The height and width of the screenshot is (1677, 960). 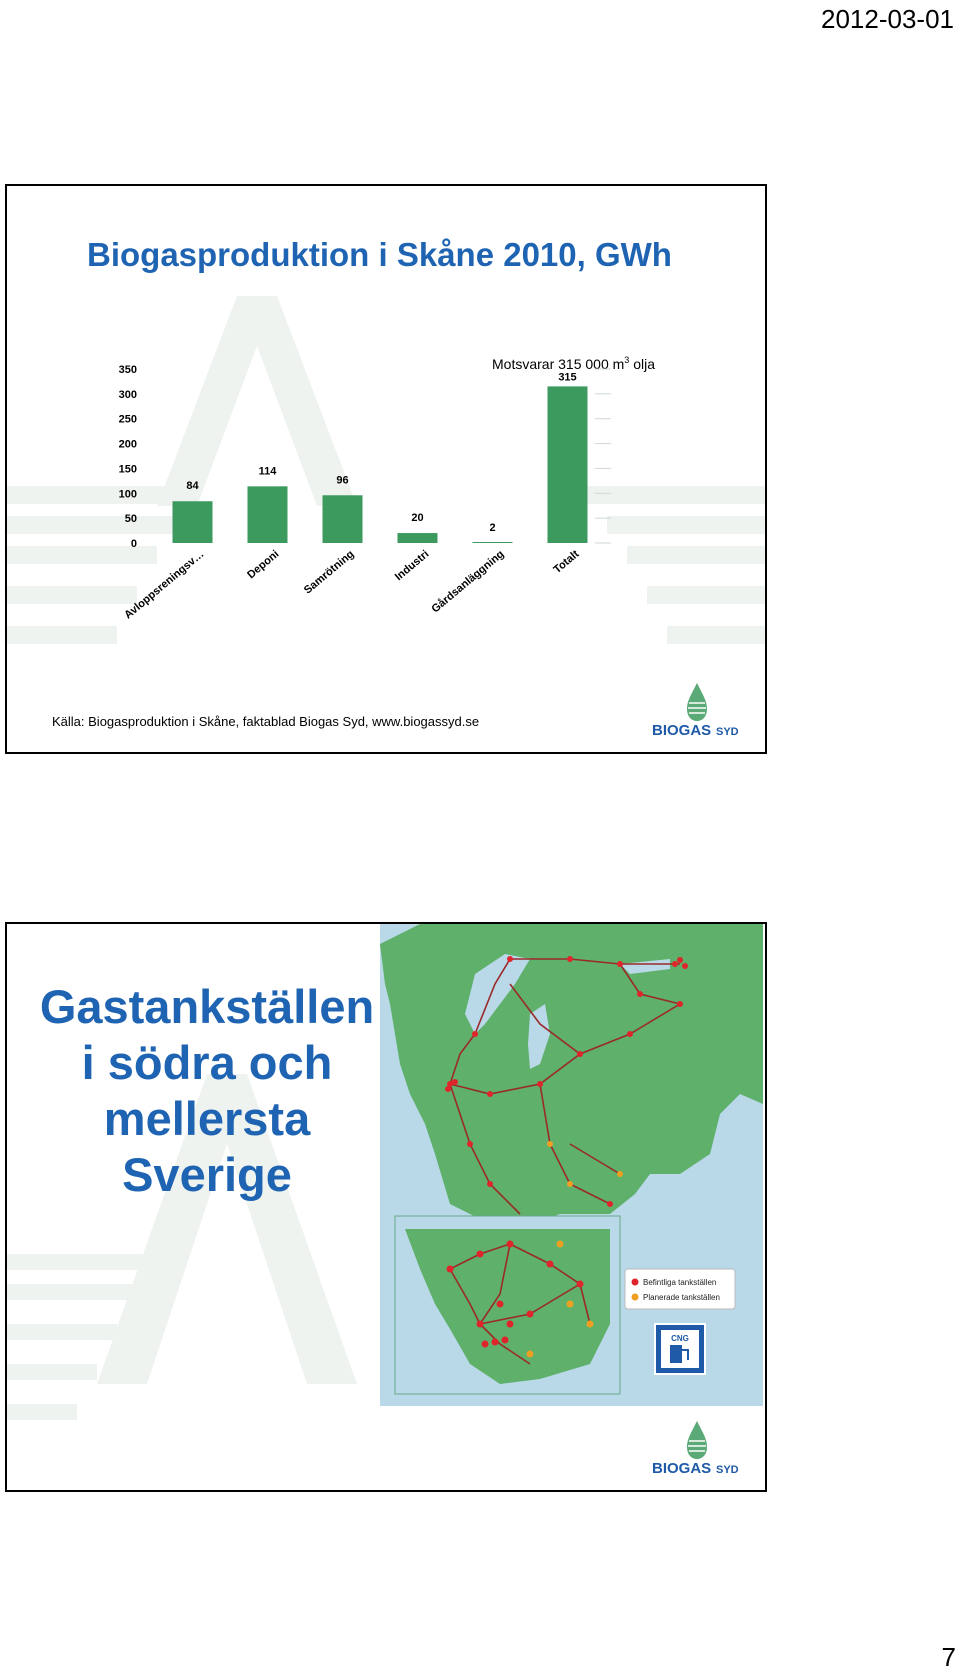 I want to click on x-tick-label: Gårdsanläggning, so click(x=467, y=581).